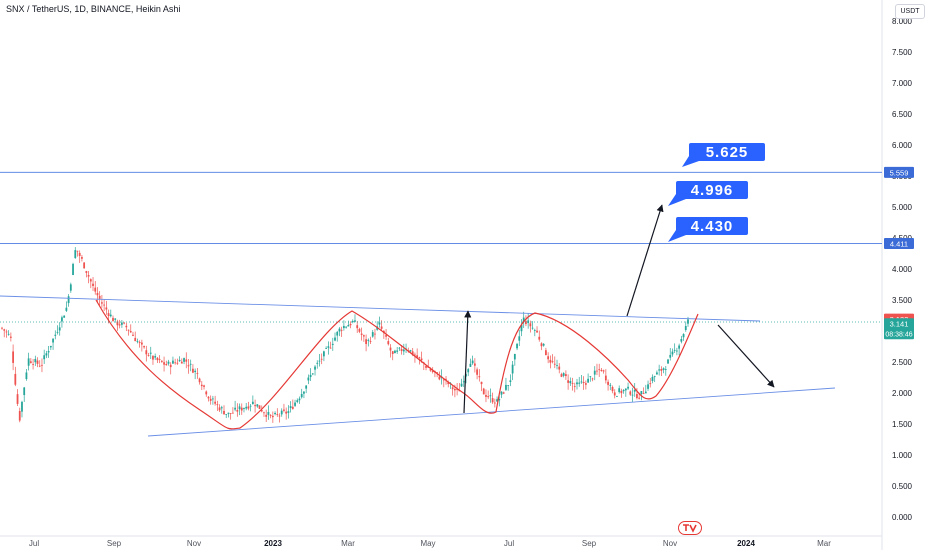  I want to click on lower-trendline, so click(491, 412).